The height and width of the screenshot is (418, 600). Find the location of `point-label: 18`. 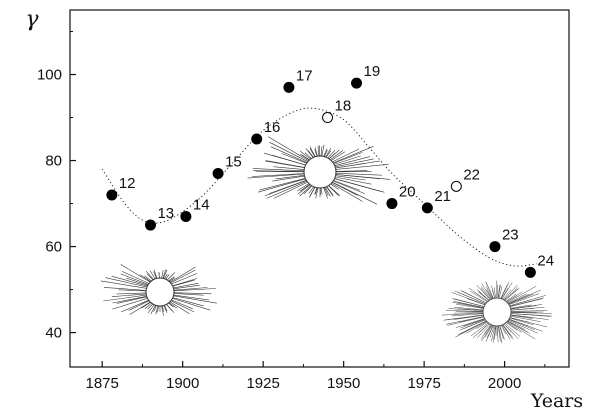

point-label: 18 is located at coordinates (343, 106).